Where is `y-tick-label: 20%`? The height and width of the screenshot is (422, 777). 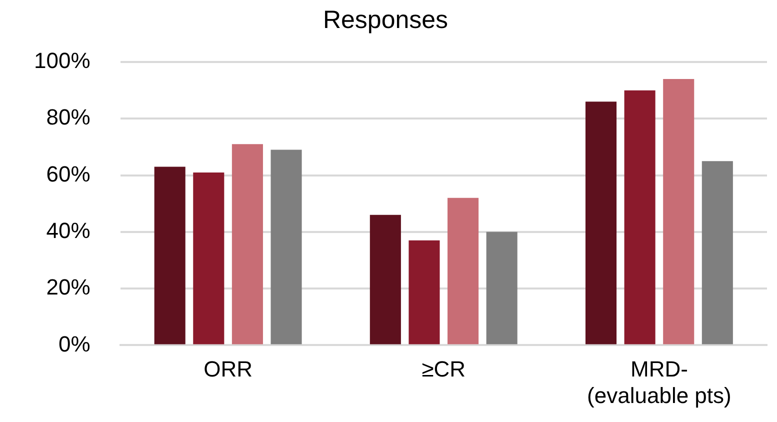 y-tick-label: 20% is located at coordinates (68, 287).